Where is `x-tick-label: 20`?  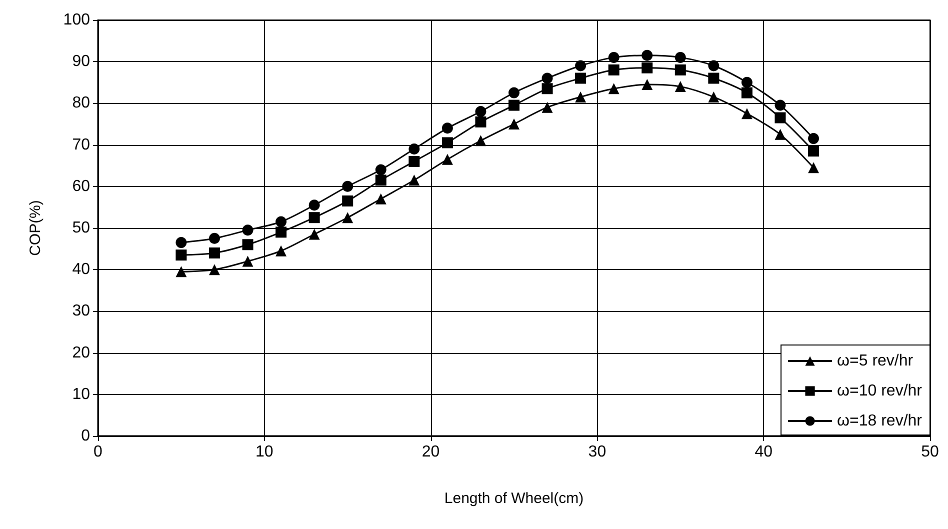
x-tick-label: 20 is located at coordinates (431, 452).